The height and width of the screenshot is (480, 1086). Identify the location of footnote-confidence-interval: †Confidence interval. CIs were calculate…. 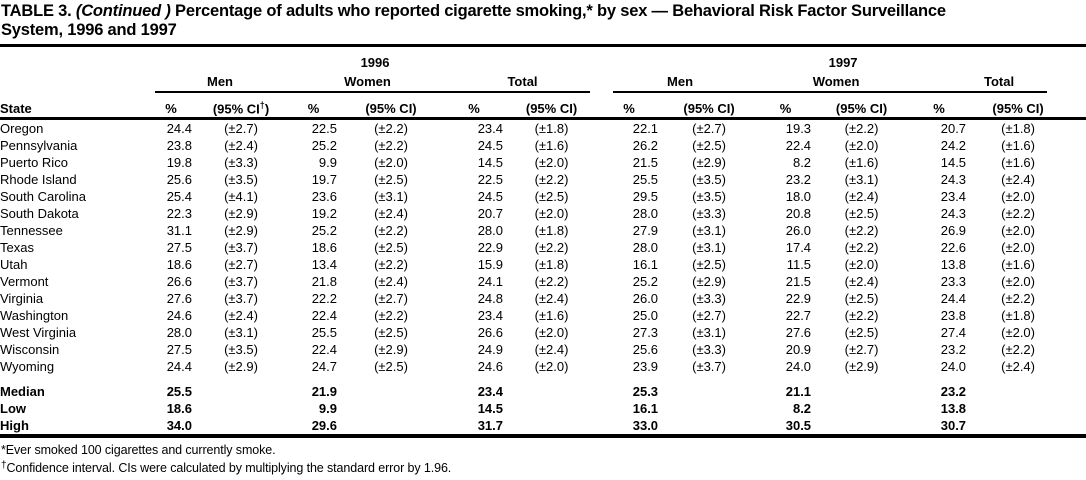
(543, 467).